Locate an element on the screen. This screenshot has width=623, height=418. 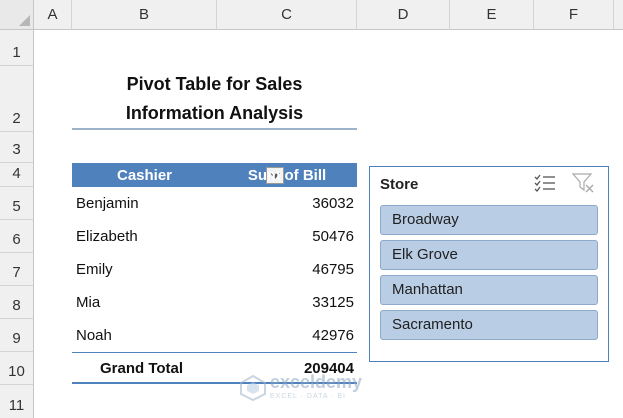
row-header-6: 6 is located at coordinates (17, 236).